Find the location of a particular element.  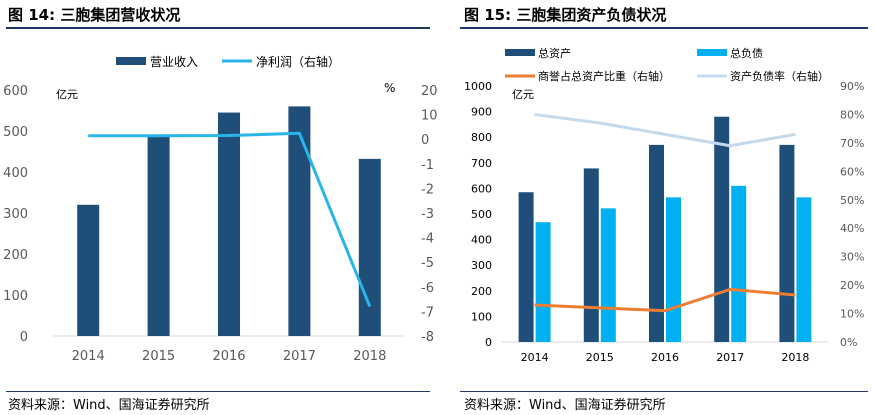

y2-tick-label: -2 is located at coordinates (427, 189).